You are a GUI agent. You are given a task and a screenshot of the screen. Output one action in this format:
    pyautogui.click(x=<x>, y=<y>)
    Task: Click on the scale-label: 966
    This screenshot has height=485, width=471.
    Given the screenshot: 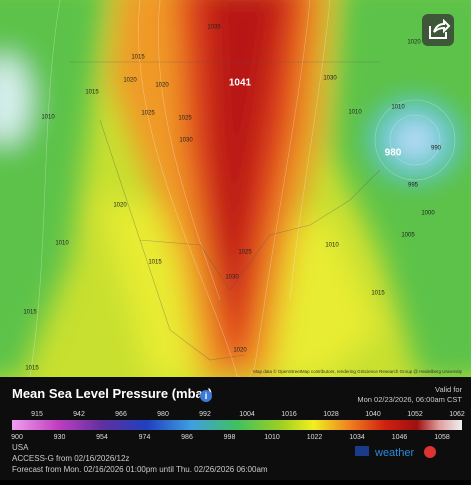 What is the action you would take?
    pyautogui.click(x=121, y=414)
    